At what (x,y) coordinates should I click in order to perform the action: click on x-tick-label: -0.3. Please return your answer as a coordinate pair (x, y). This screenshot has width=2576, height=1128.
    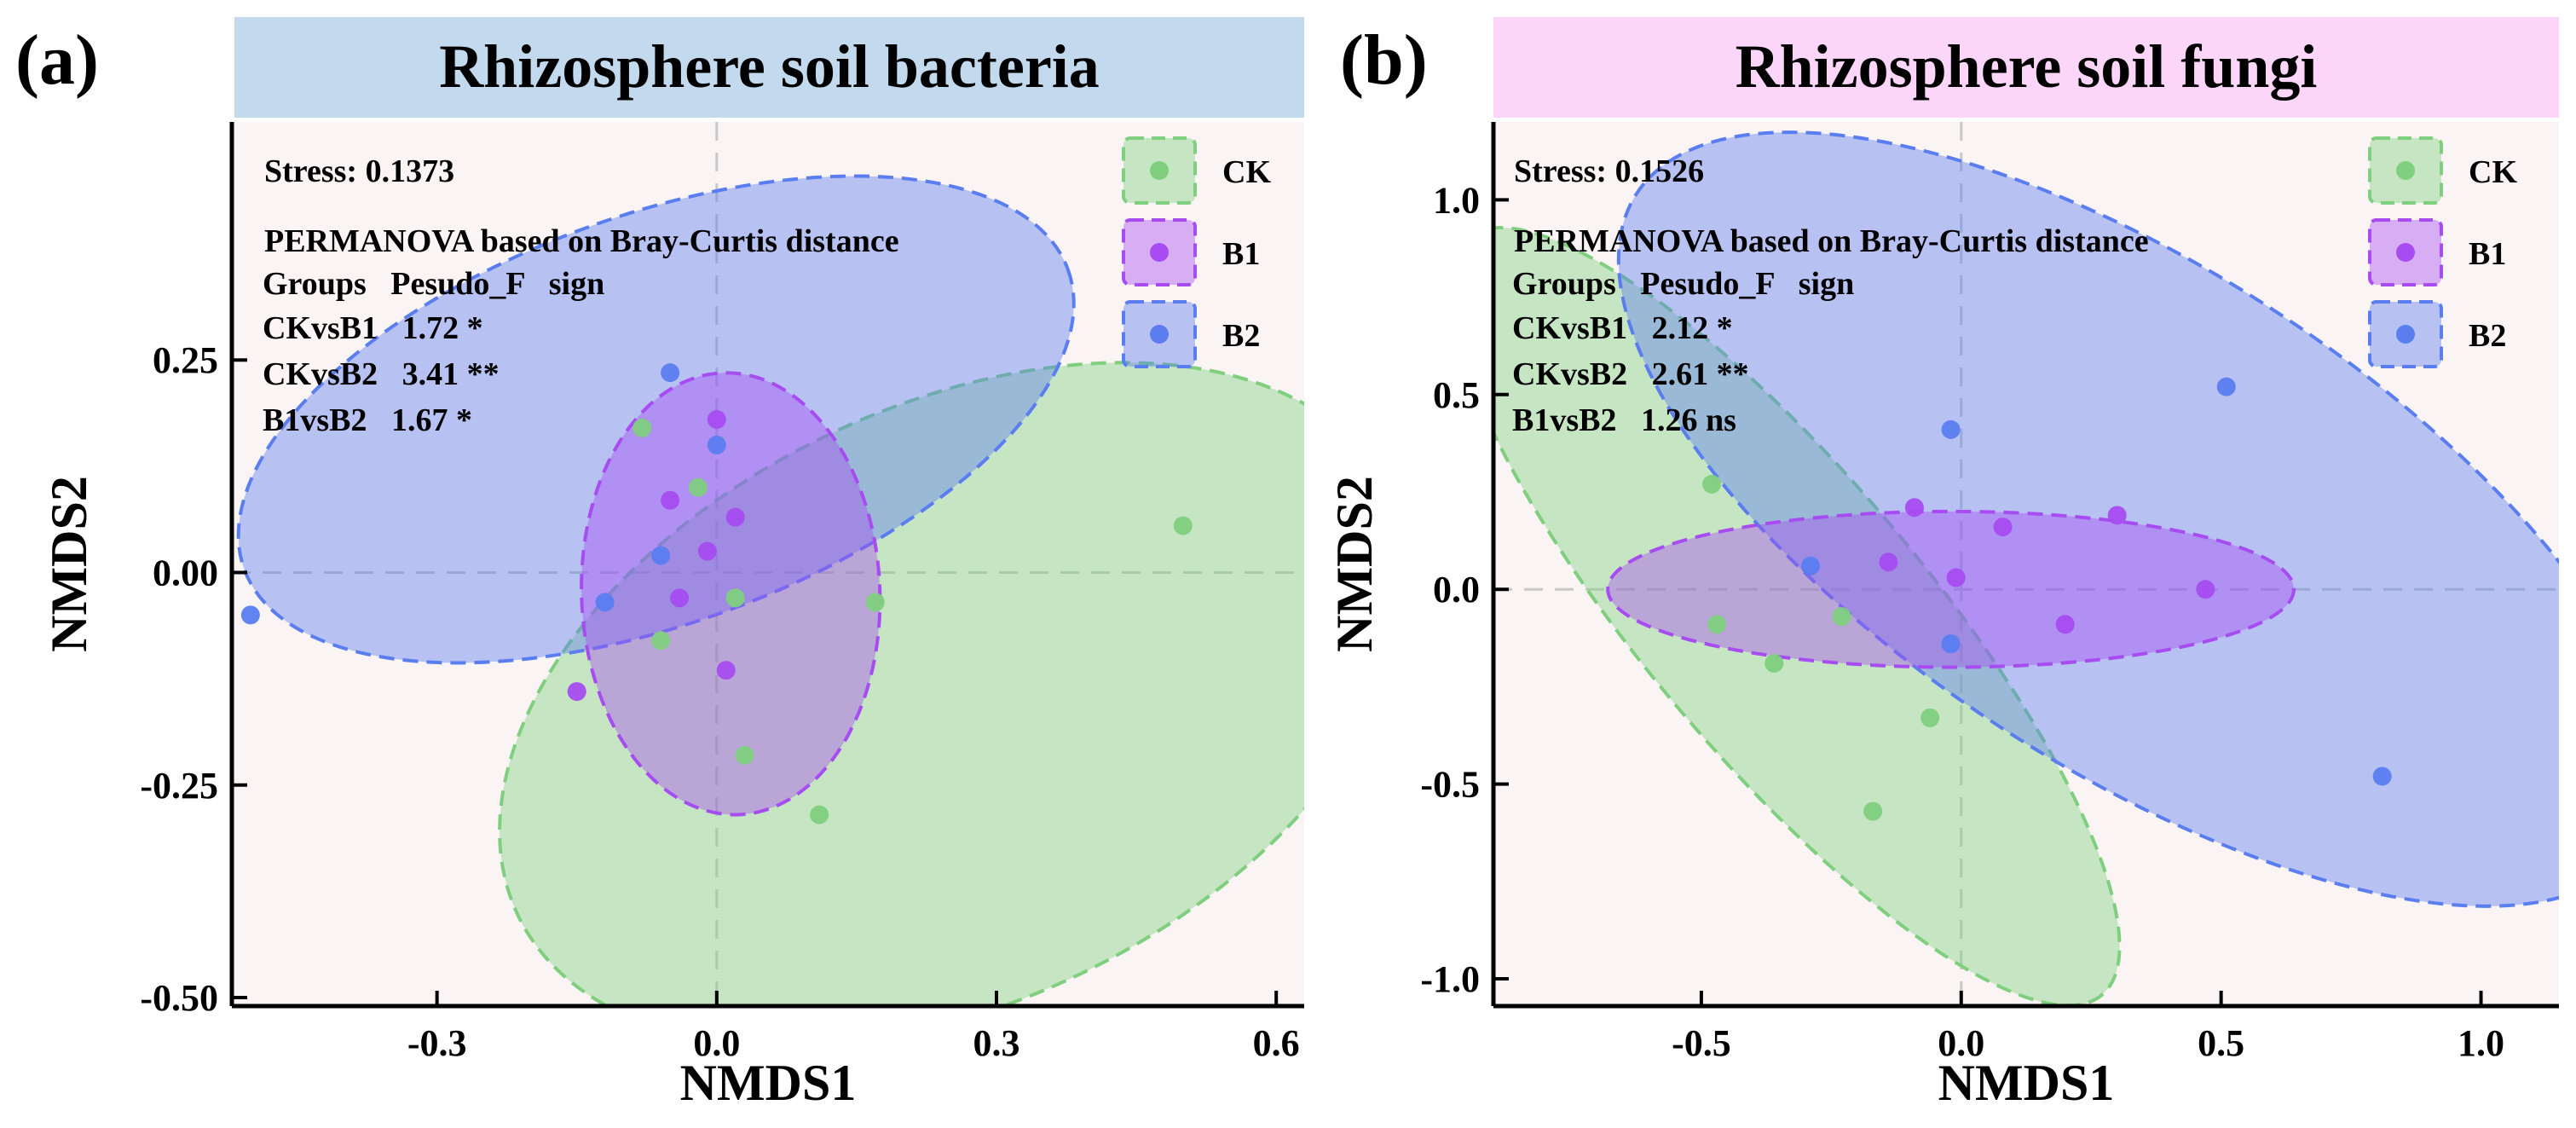
    Looking at the image, I should click on (437, 1043).